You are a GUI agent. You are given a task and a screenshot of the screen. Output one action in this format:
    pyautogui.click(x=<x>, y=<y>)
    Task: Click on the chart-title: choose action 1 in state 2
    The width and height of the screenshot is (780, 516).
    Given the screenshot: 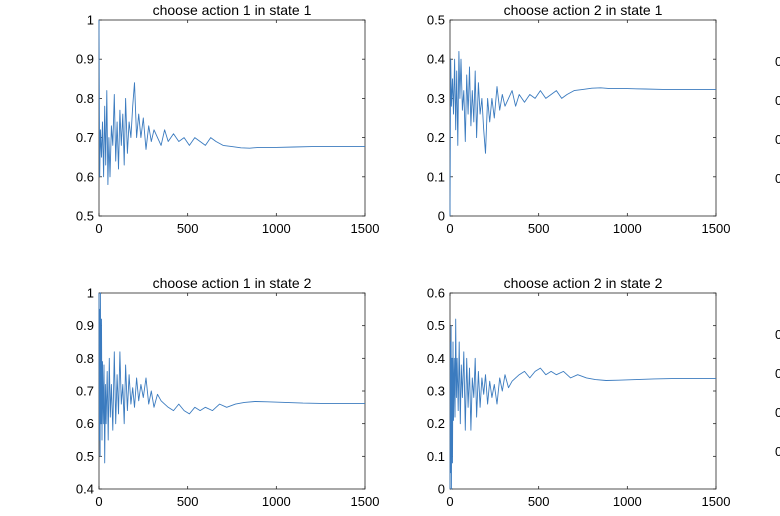 What is the action you would take?
    pyautogui.click(x=232, y=283)
    